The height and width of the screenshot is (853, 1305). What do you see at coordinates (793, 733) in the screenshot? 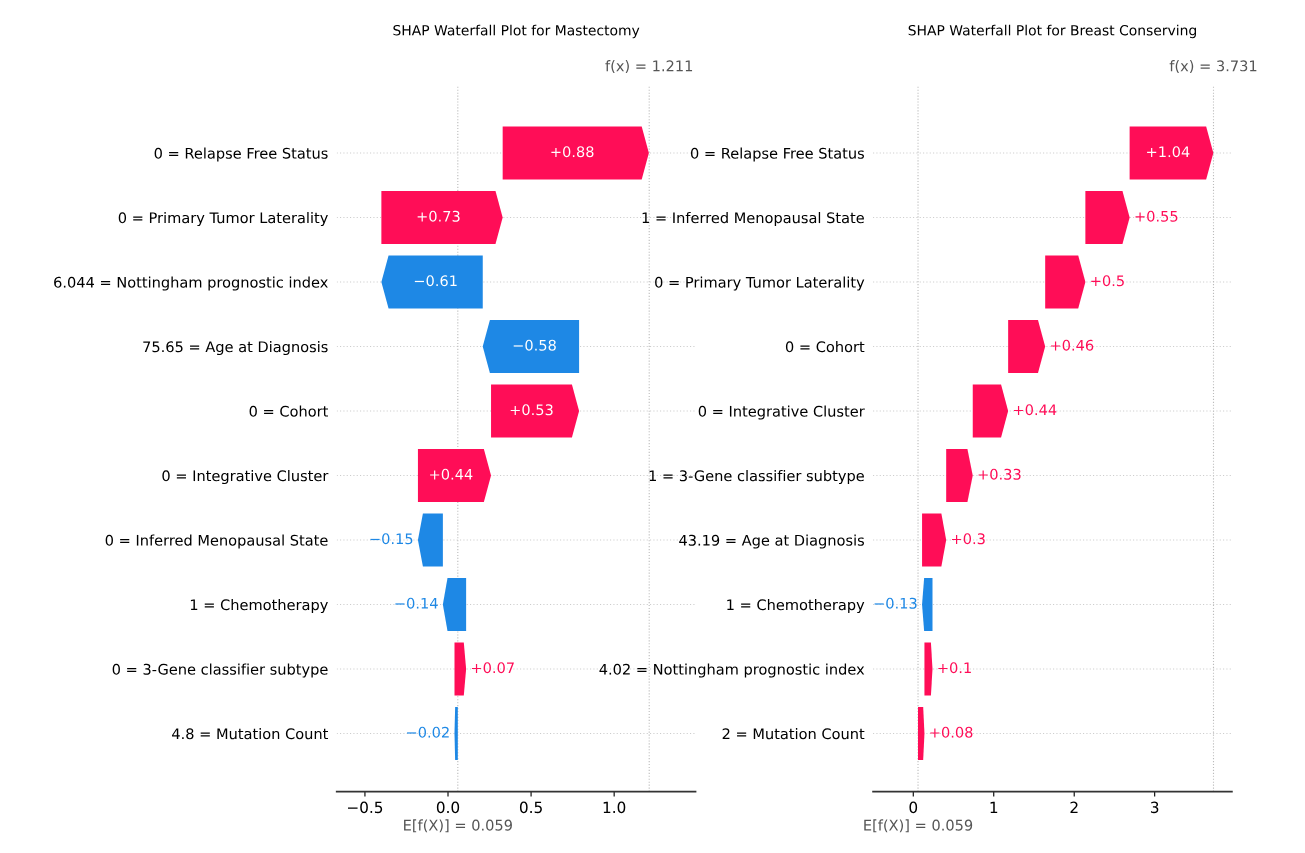
I see `y-tick-label: 2 = Mutation Count` at bounding box center [793, 733].